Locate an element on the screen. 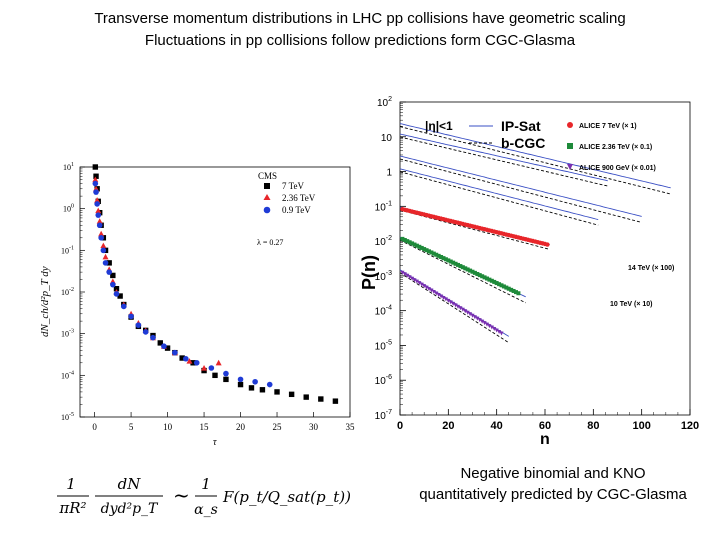  y-tick-label: 10⁻⁵ is located at coordinates (67, 417).